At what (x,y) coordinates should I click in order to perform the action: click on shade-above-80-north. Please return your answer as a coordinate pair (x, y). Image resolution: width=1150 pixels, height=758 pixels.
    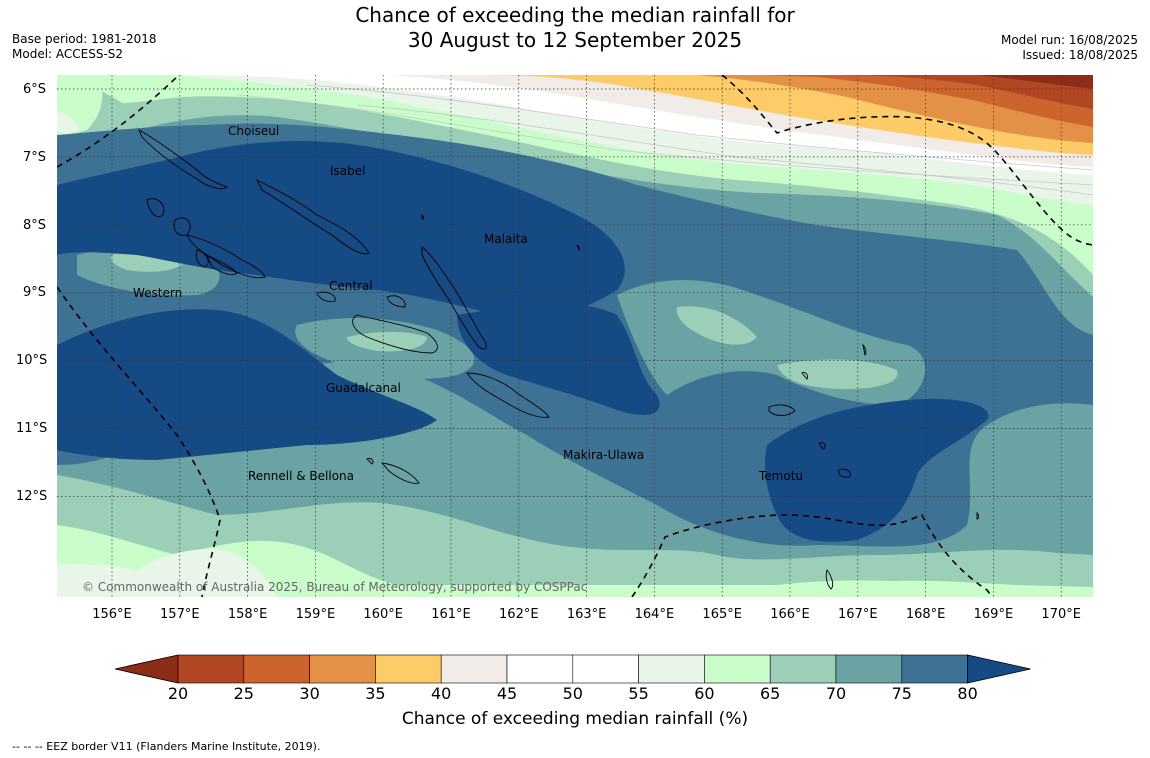
    Looking at the image, I should click on (341, 229).